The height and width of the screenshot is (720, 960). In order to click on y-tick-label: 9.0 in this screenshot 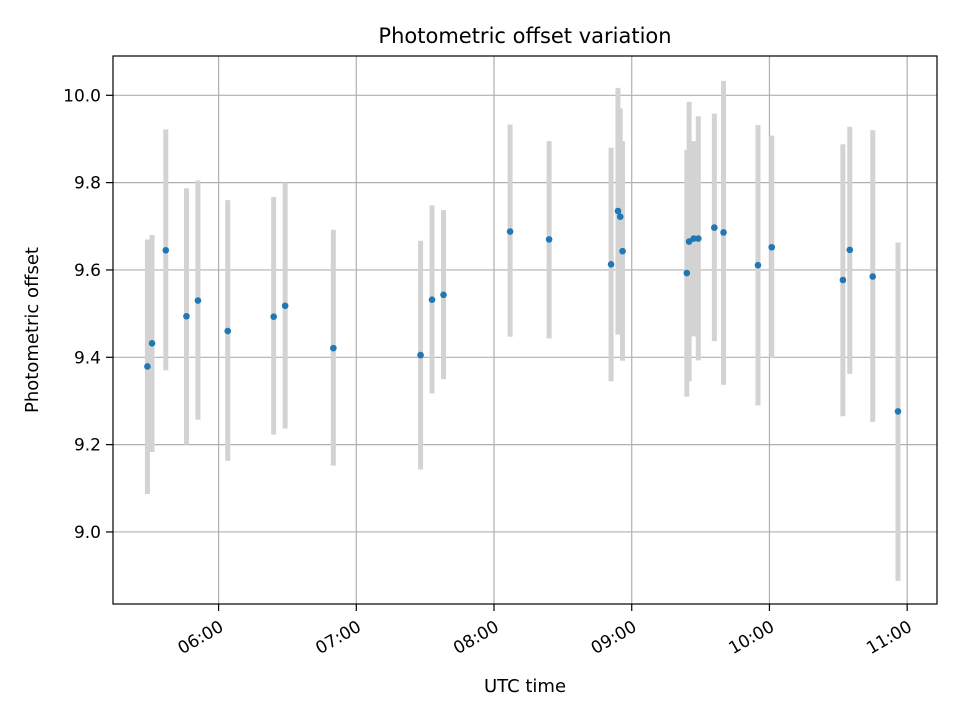, I will do `click(87, 533)`.